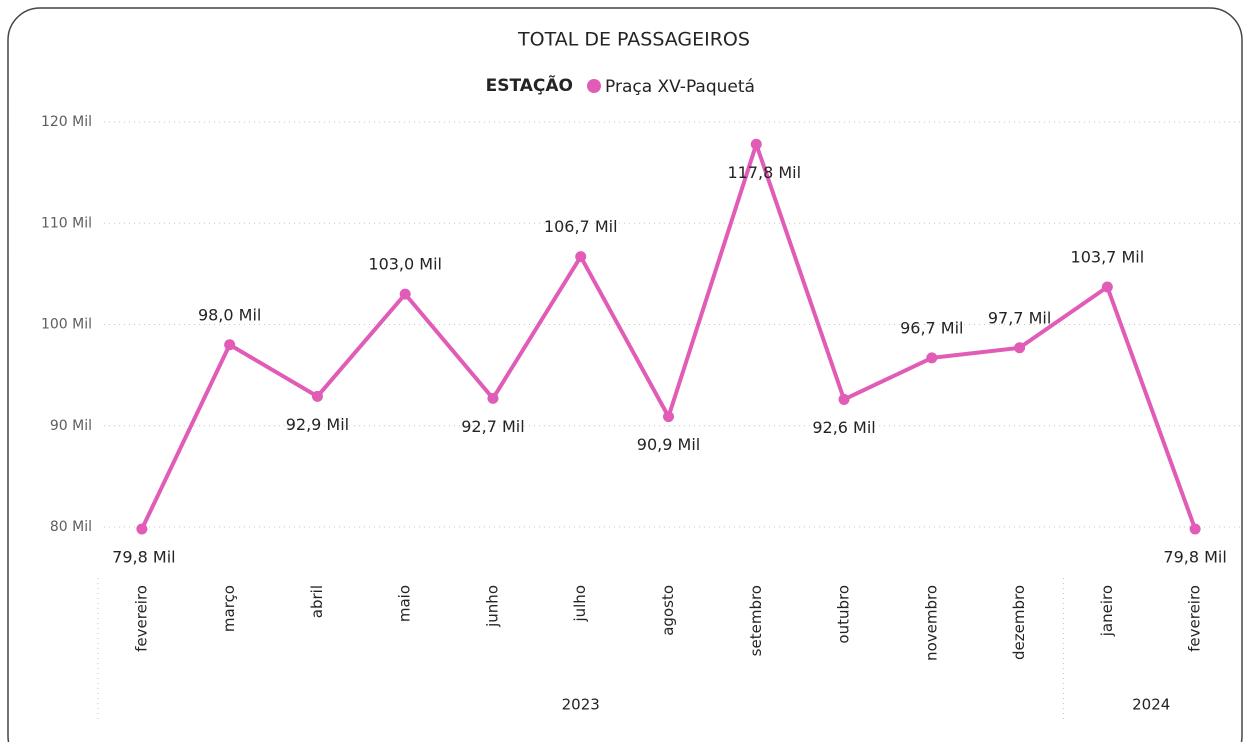  What do you see at coordinates (317, 424) in the screenshot?
I see `data-label: 92,9 Mil` at bounding box center [317, 424].